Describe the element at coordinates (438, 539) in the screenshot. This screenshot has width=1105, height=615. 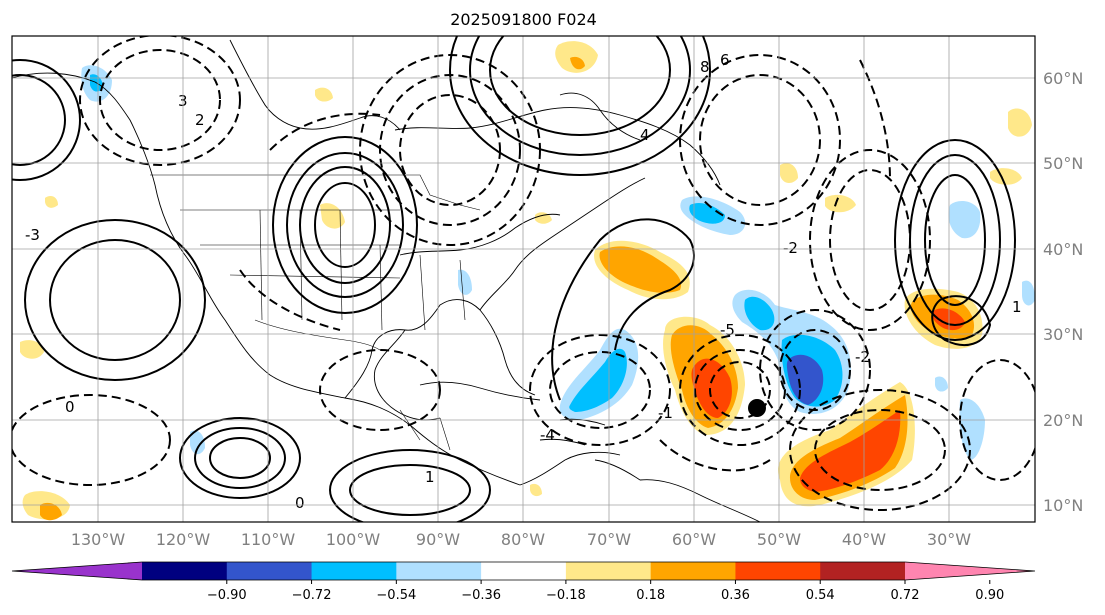
I see `lon-label: 90°W` at that location.